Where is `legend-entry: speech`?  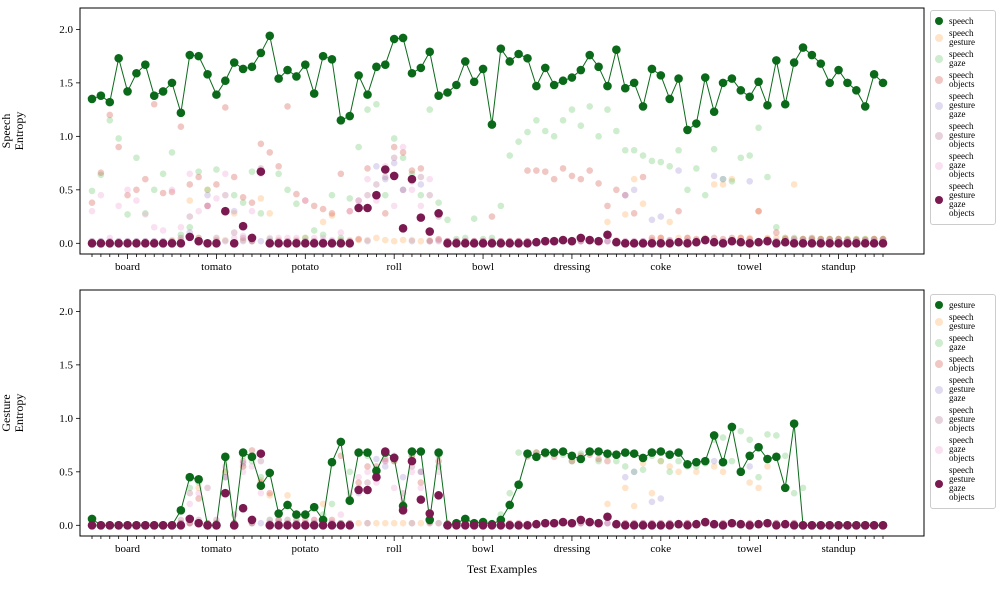
legend-entry: speech is located at coordinates (964, 21).